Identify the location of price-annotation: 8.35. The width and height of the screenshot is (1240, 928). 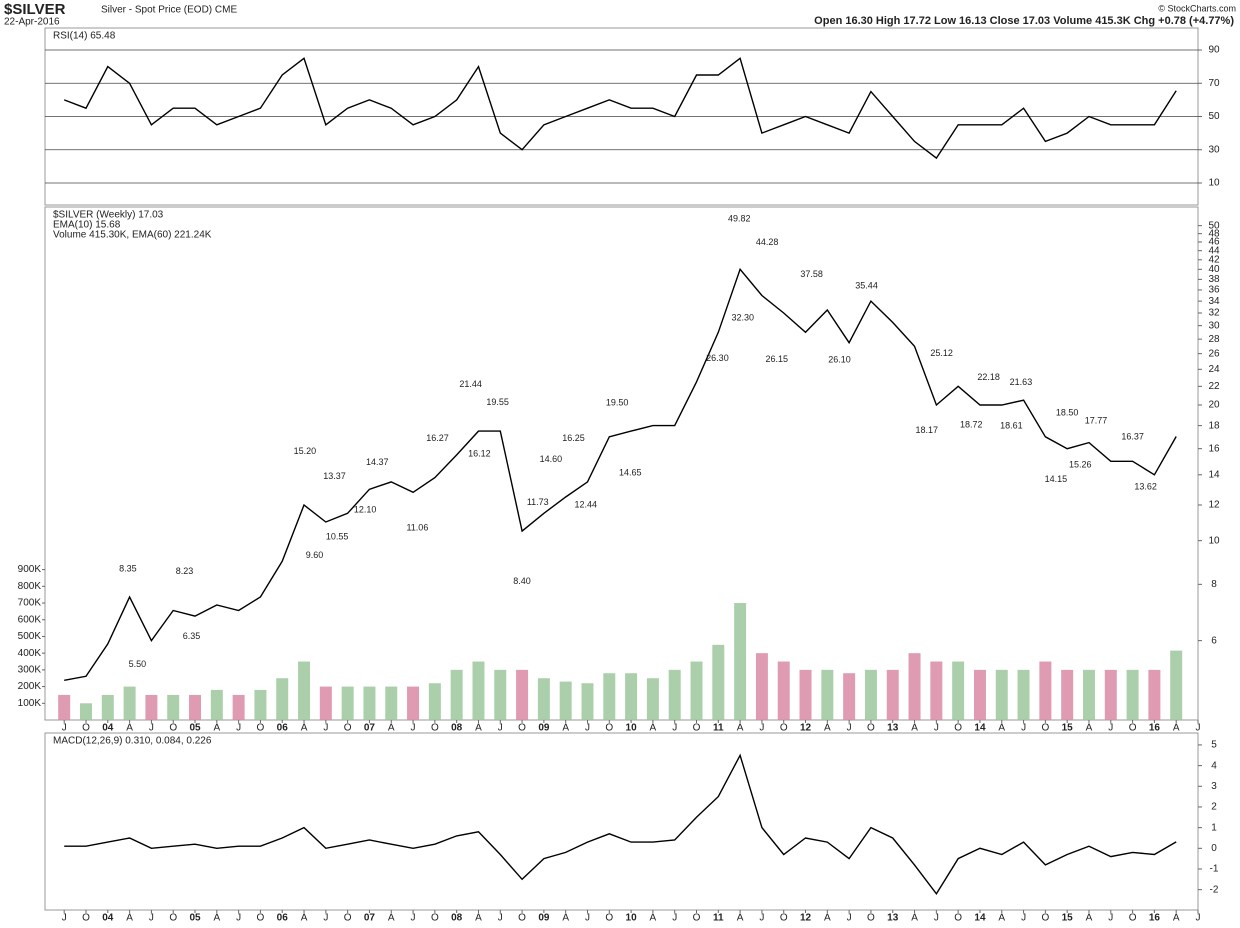
(128, 568).